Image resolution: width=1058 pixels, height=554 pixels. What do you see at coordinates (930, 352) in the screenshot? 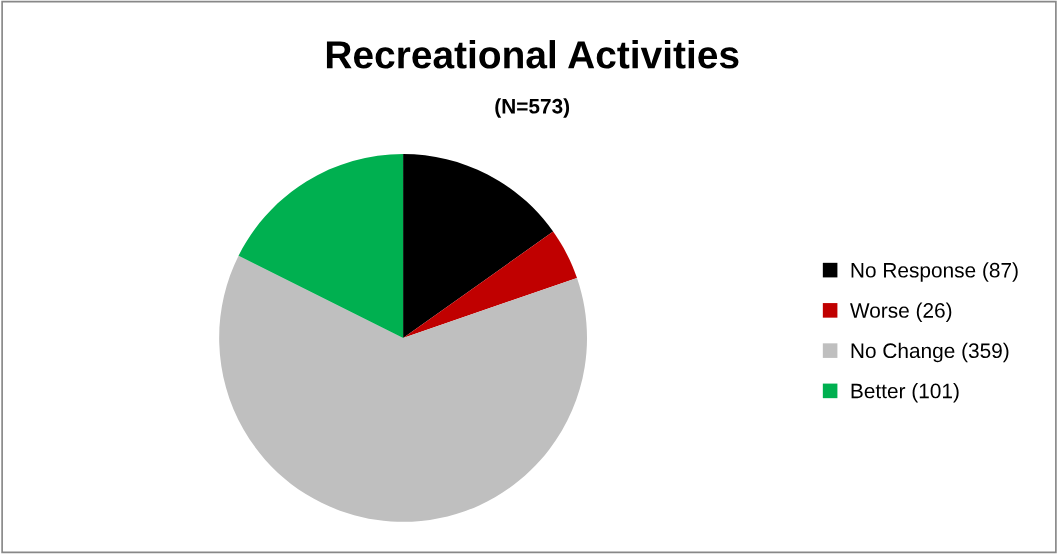
I see `legend-label: No Change (359)` at bounding box center [930, 352].